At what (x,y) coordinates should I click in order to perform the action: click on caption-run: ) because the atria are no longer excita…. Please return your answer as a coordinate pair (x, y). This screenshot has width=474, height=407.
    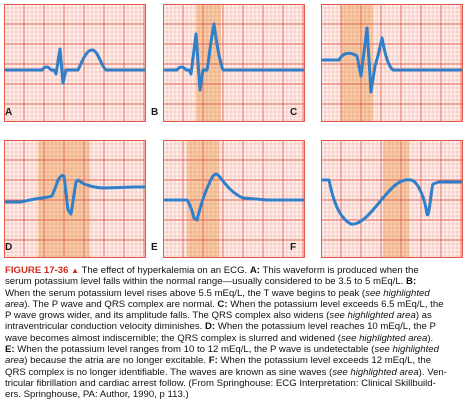
    Looking at the image, I should click on (116, 361).